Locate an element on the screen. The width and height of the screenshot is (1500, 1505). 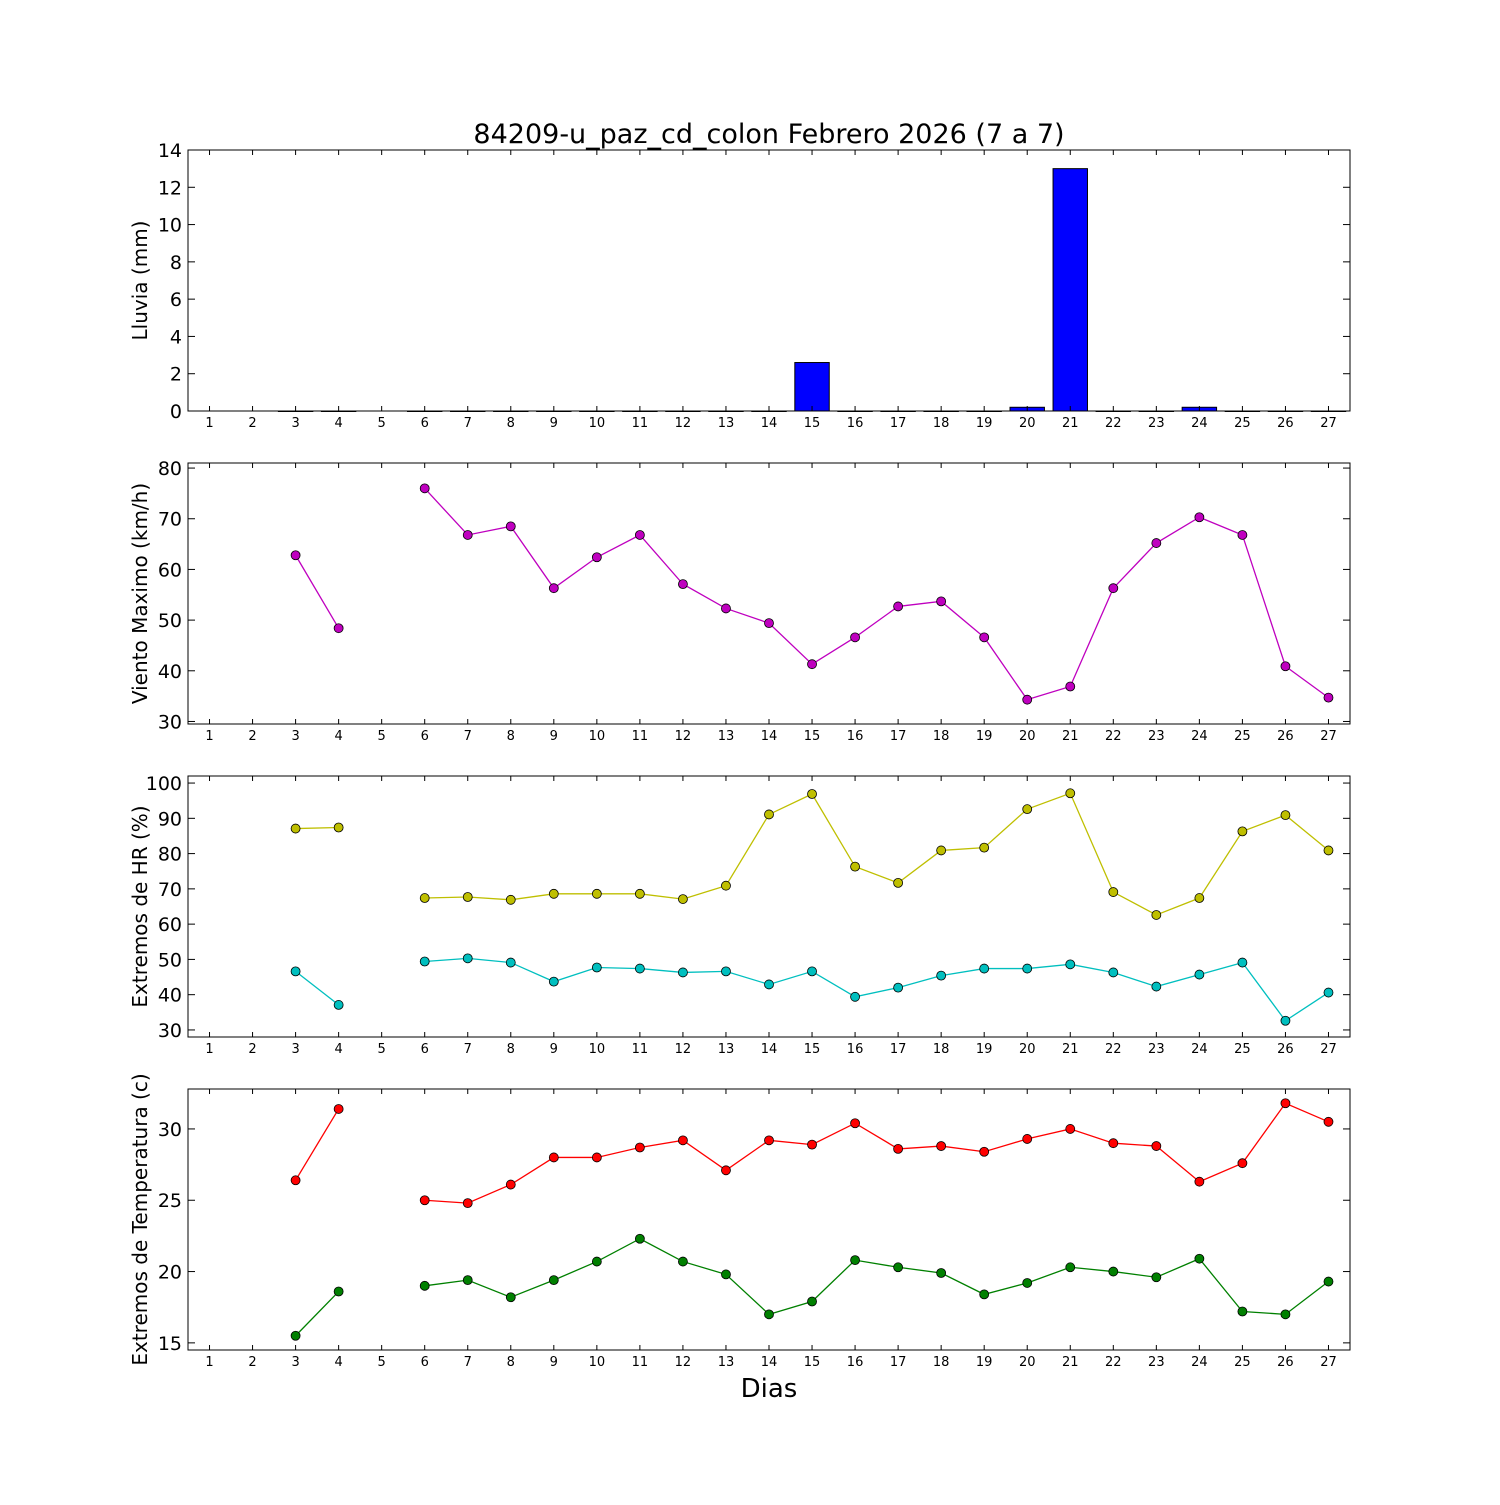
x-tick-label-2-10: 10 is located at coordinates (597, 1049).